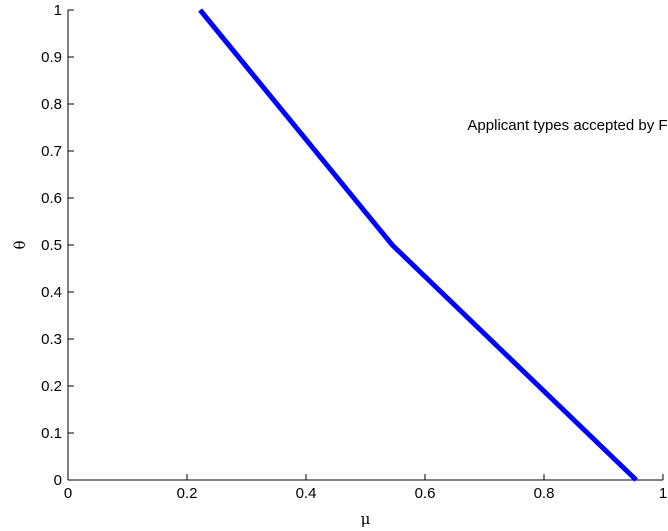 The image size is (668, 531). What do you see at coordinates (544, 493) in the screenshot?
I see `x-tick-label: 0.8` at bounding box center [544, 493].